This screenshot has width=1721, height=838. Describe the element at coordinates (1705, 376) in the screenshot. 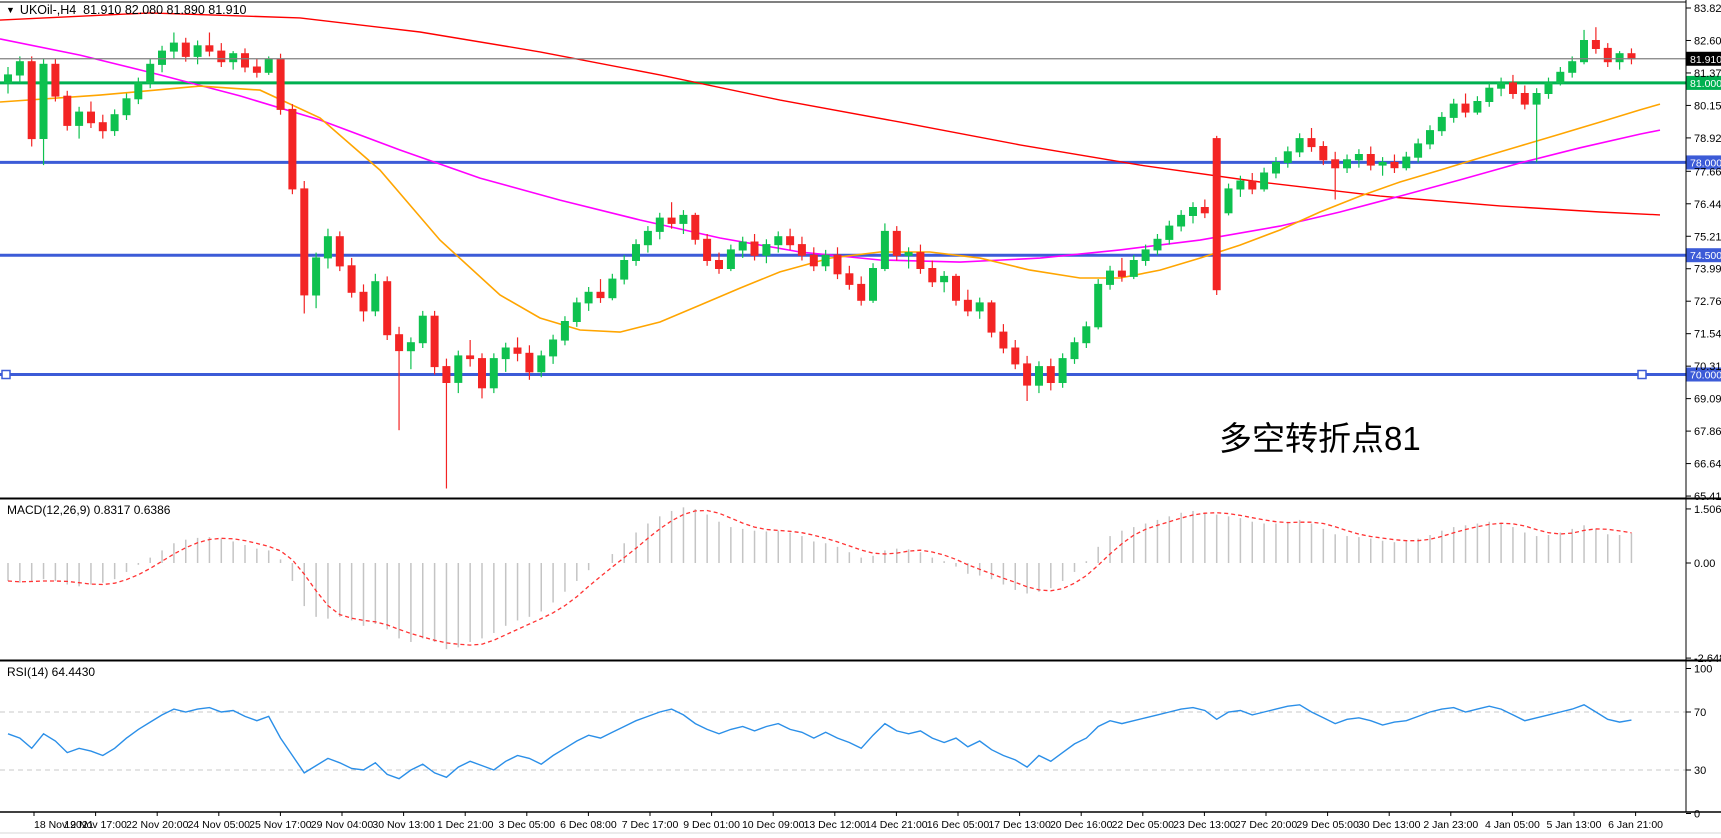

I see `hline-price-box-label: 70.000` at that location.